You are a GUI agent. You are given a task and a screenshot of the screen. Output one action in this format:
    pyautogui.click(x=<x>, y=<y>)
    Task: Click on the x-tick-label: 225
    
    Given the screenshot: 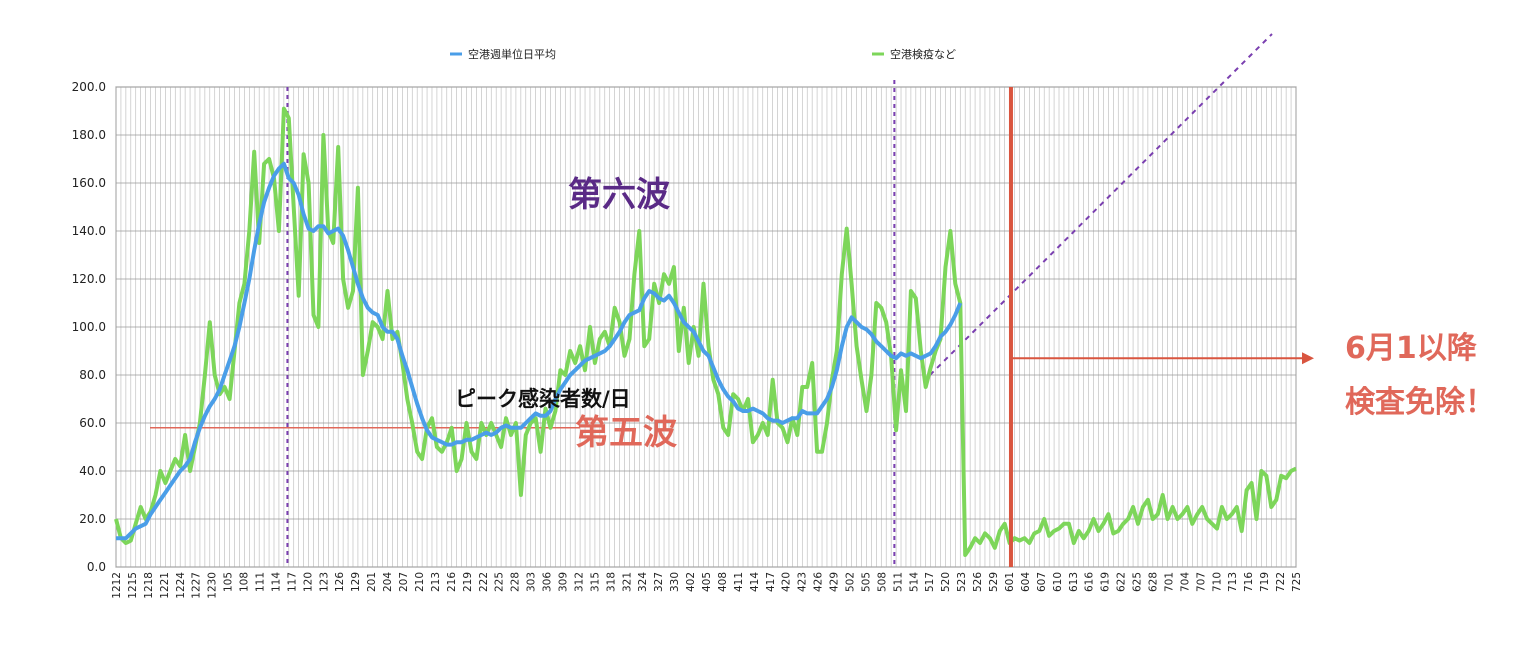 What is the action you would take?
    pyautogui.click(x=500, y=582)
    